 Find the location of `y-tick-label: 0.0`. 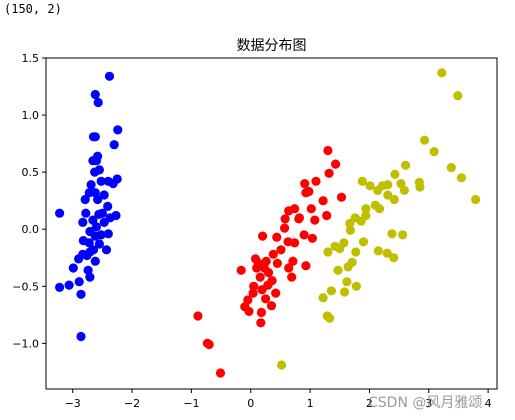

y-tick-label: 0.0 is located at coordinates (31, 229).